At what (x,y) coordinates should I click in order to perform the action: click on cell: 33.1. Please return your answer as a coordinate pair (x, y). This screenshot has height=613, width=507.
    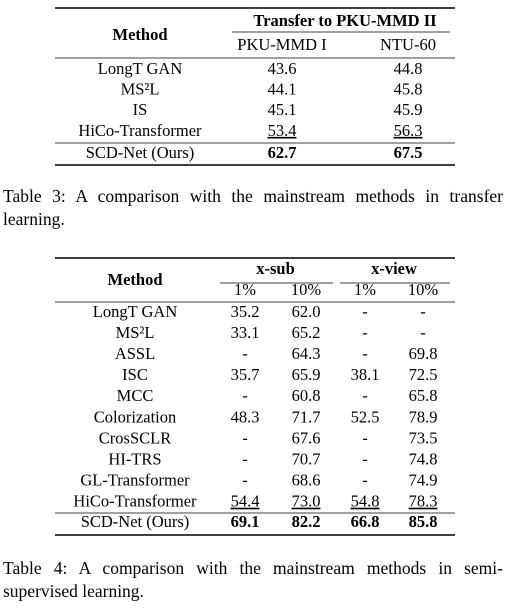
    Looking at the image, I should click on (245, 332).